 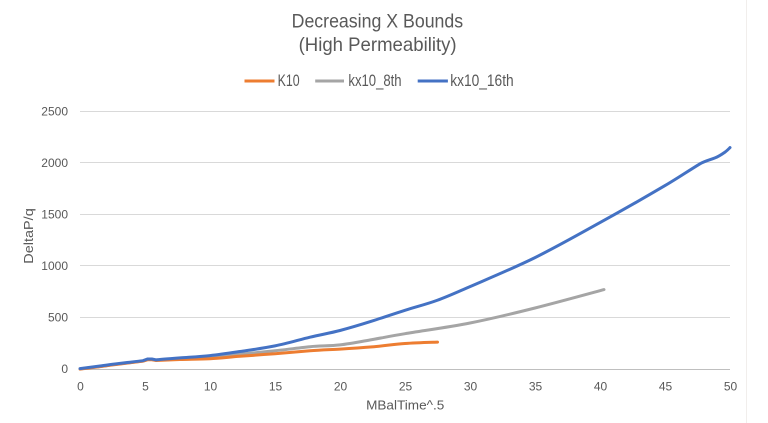 I want to click on svg-text: K10, so click(x=289, y=81).